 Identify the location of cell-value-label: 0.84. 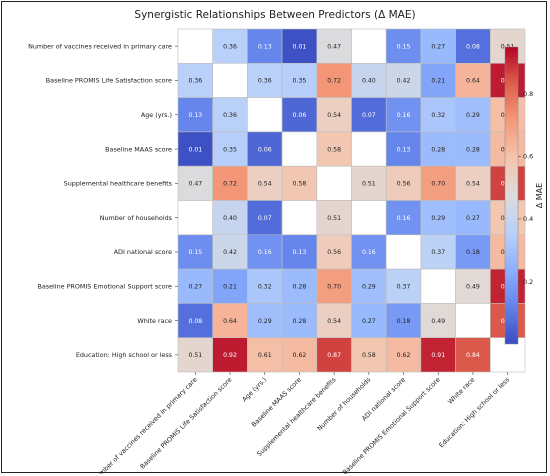
(473, 355).